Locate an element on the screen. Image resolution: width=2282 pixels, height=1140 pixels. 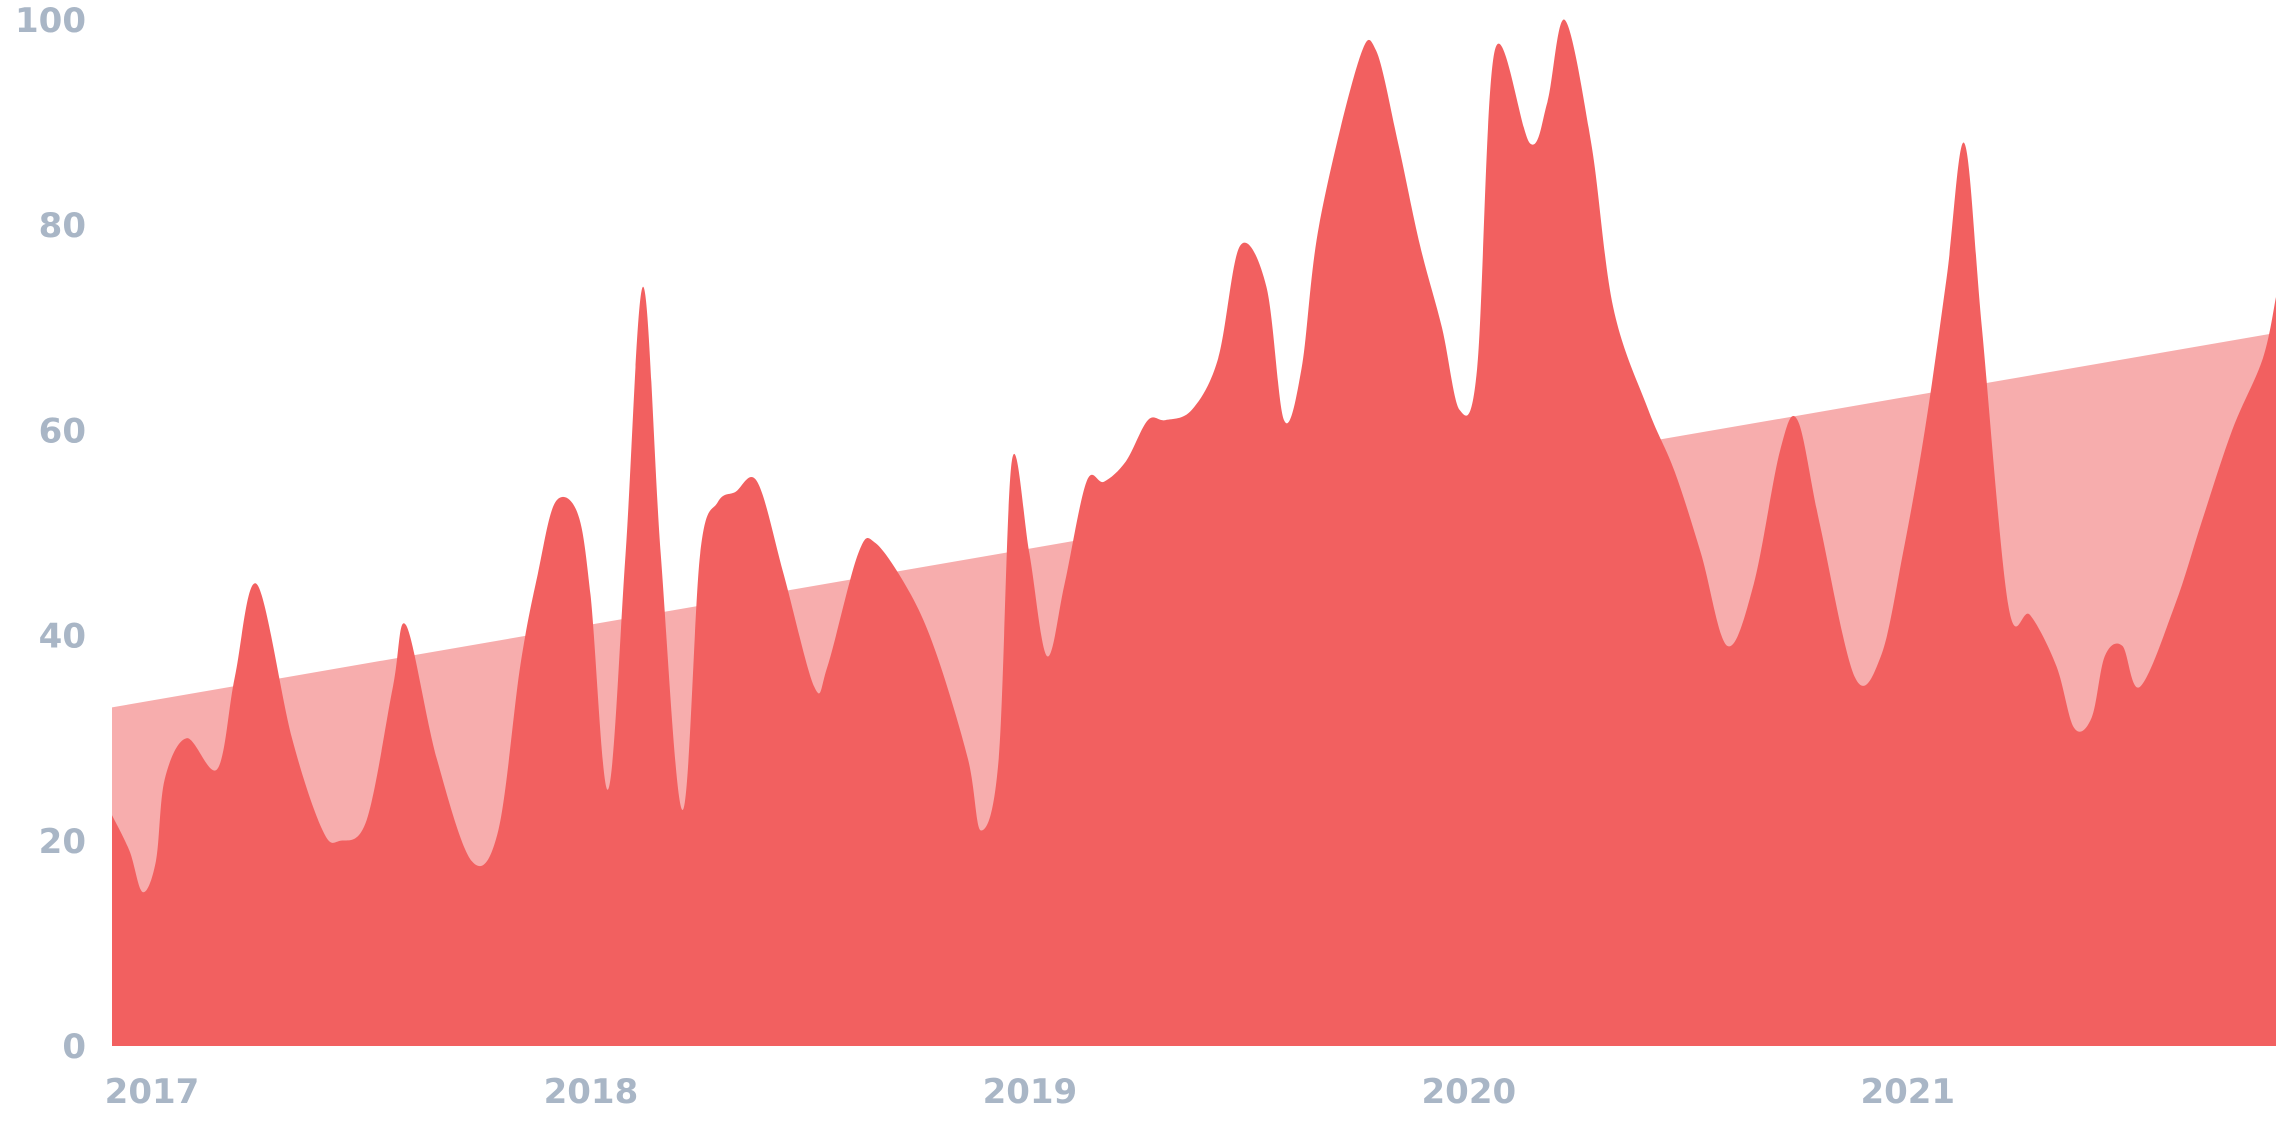
x-tick-label: 2018 is located at coordinates (591, 1092).